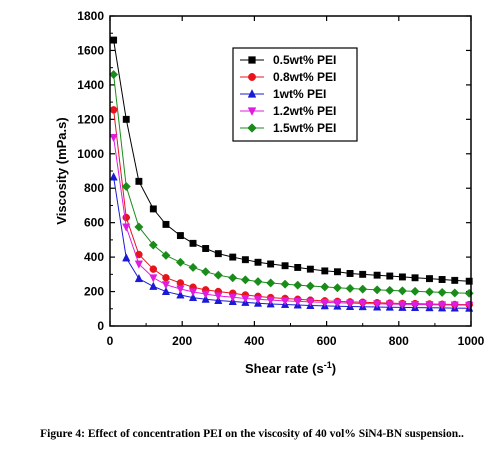  Describe the element at coordinates (299, 94) in the screenshot. I see `legend-label: 1wt% PEI` at that location.